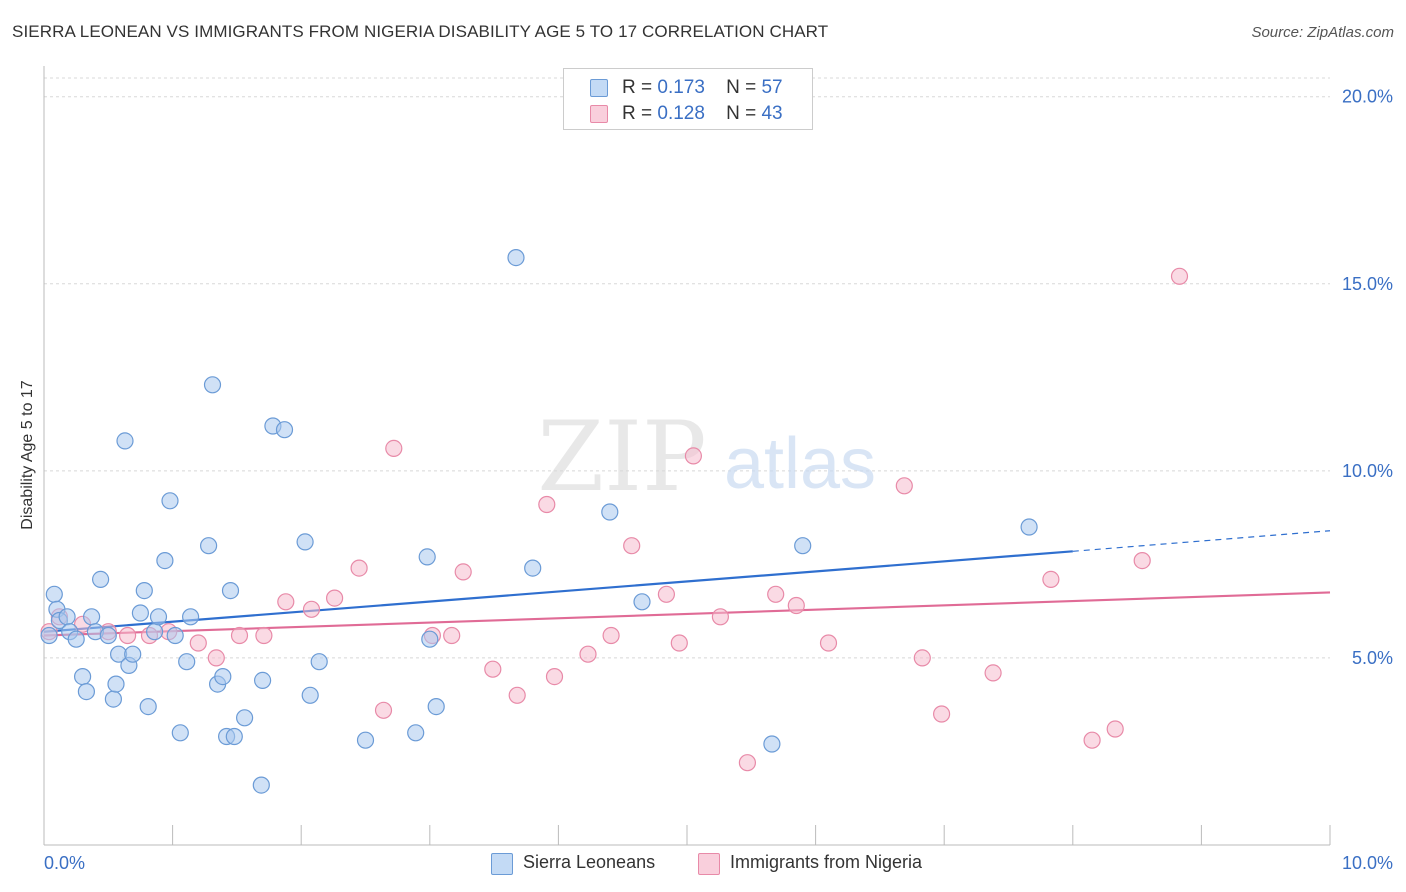 This screenshot has width=1406, height=892. I want to click on x-tick-label: 0.0%, so click(64, 863).